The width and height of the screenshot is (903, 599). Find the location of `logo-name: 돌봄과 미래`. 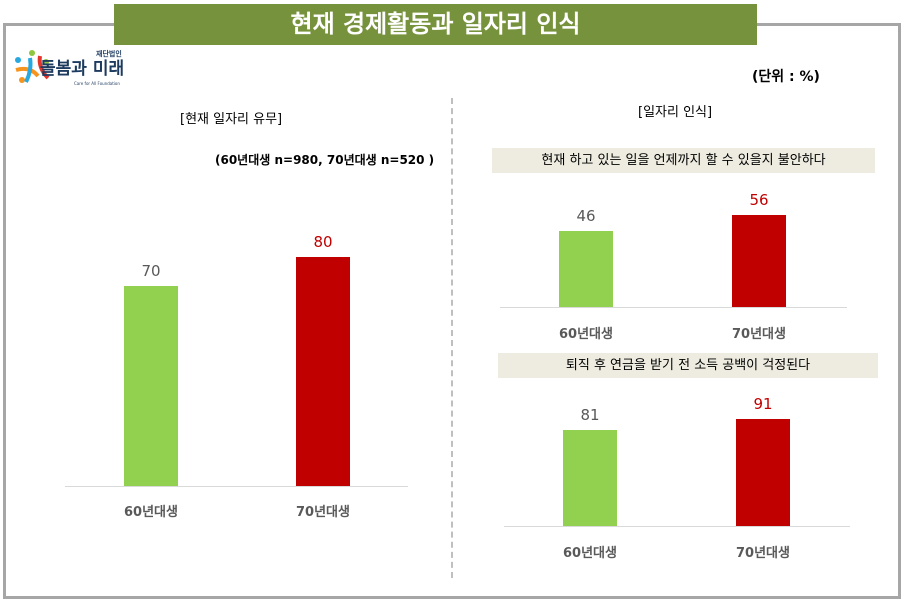

logo-name: 돌봄과 미래 is located at coordinates (82, 69).